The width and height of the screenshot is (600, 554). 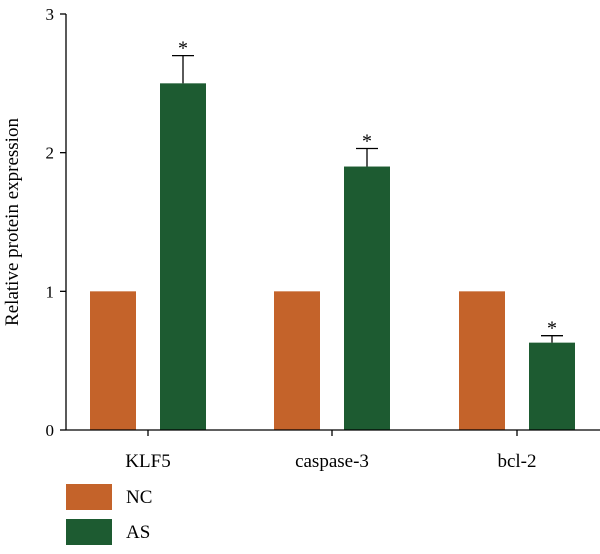 I want to click on y-tick-label: 1, so click(x=50, y=291).